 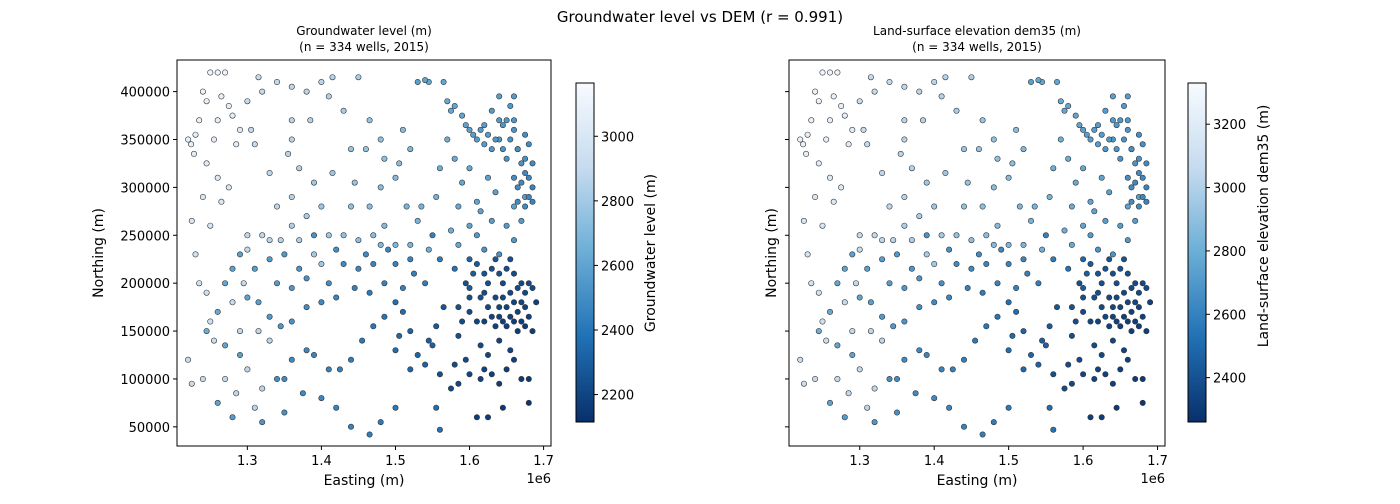 I want to click on x-offset-label: 1e6, so click(x=1152, y=479).